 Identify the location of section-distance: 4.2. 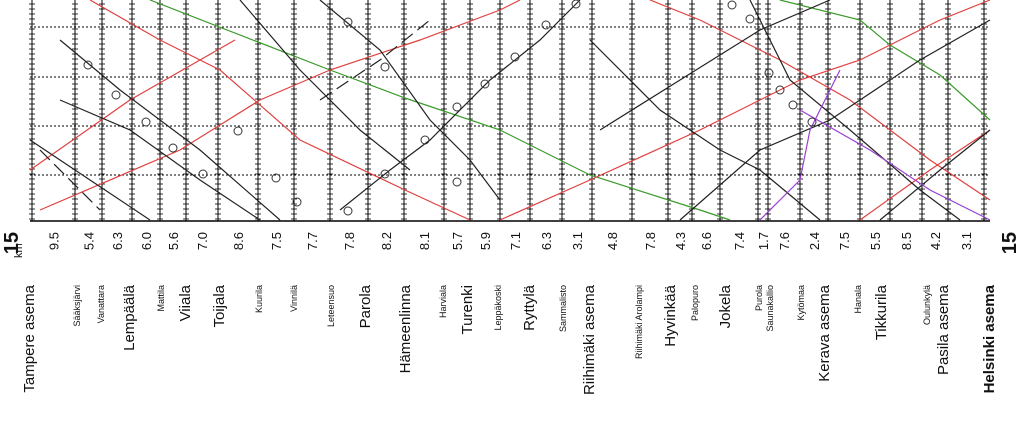
(935, 241).